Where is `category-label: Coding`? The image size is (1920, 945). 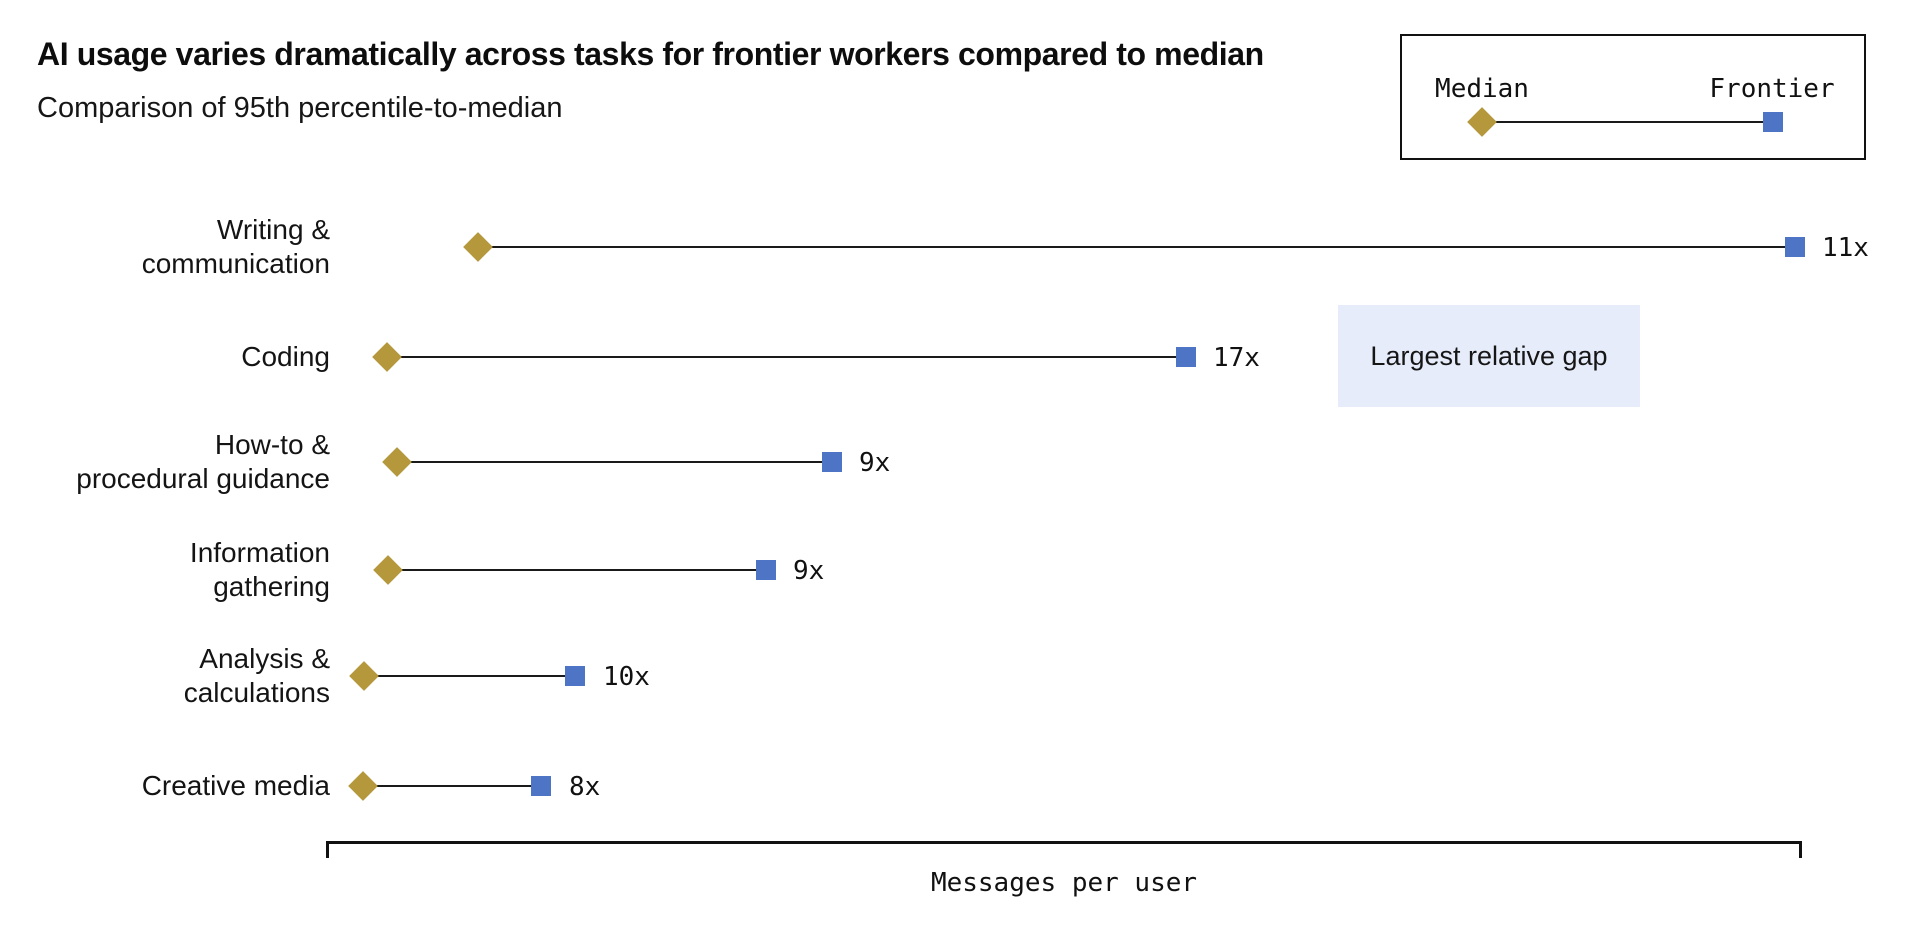 category-label: Coding is located at coordinates (285, 356).